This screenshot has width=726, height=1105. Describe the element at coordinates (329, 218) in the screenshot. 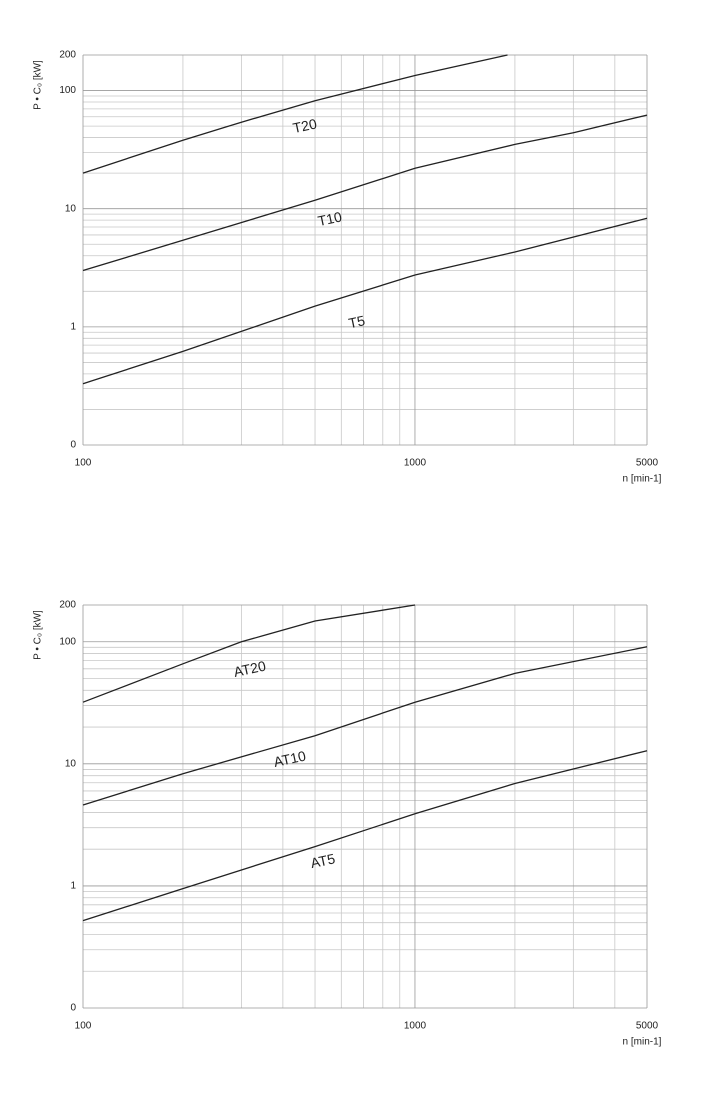

I see `curve-label: T10` at that location.